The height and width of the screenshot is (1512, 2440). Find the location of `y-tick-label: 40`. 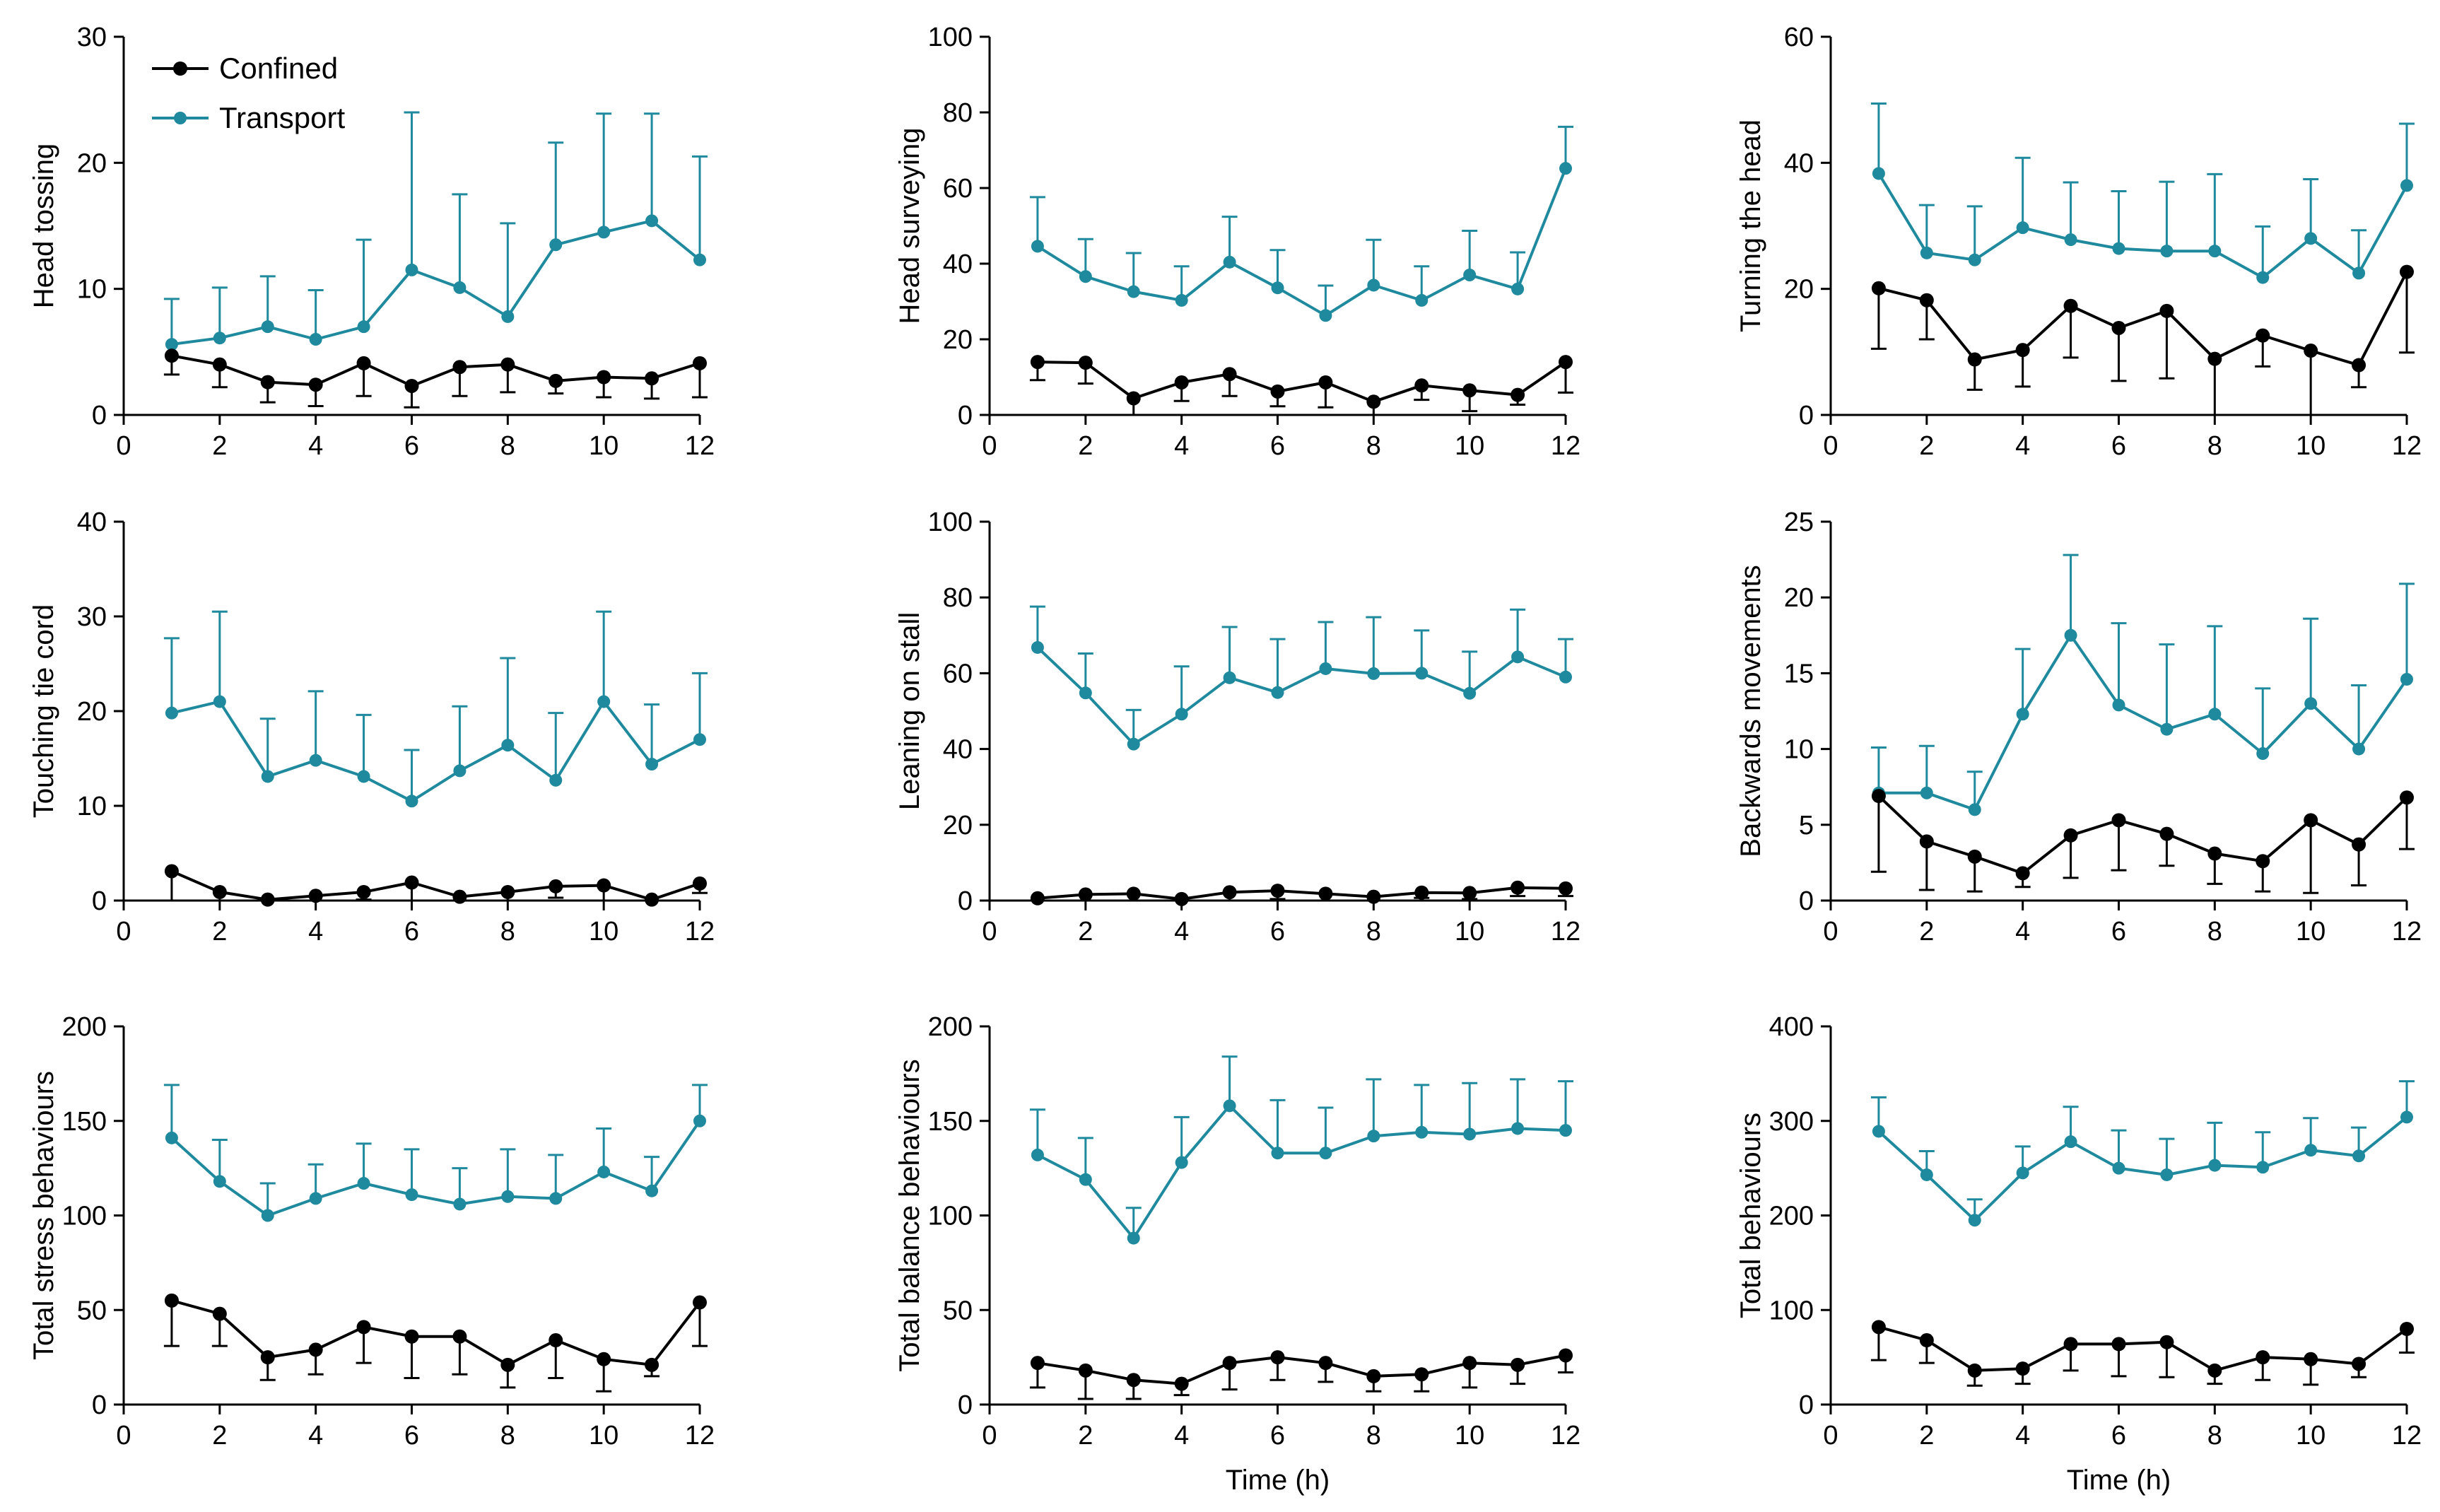

y-tick-label: 40 is located at coordinates (958, 264).